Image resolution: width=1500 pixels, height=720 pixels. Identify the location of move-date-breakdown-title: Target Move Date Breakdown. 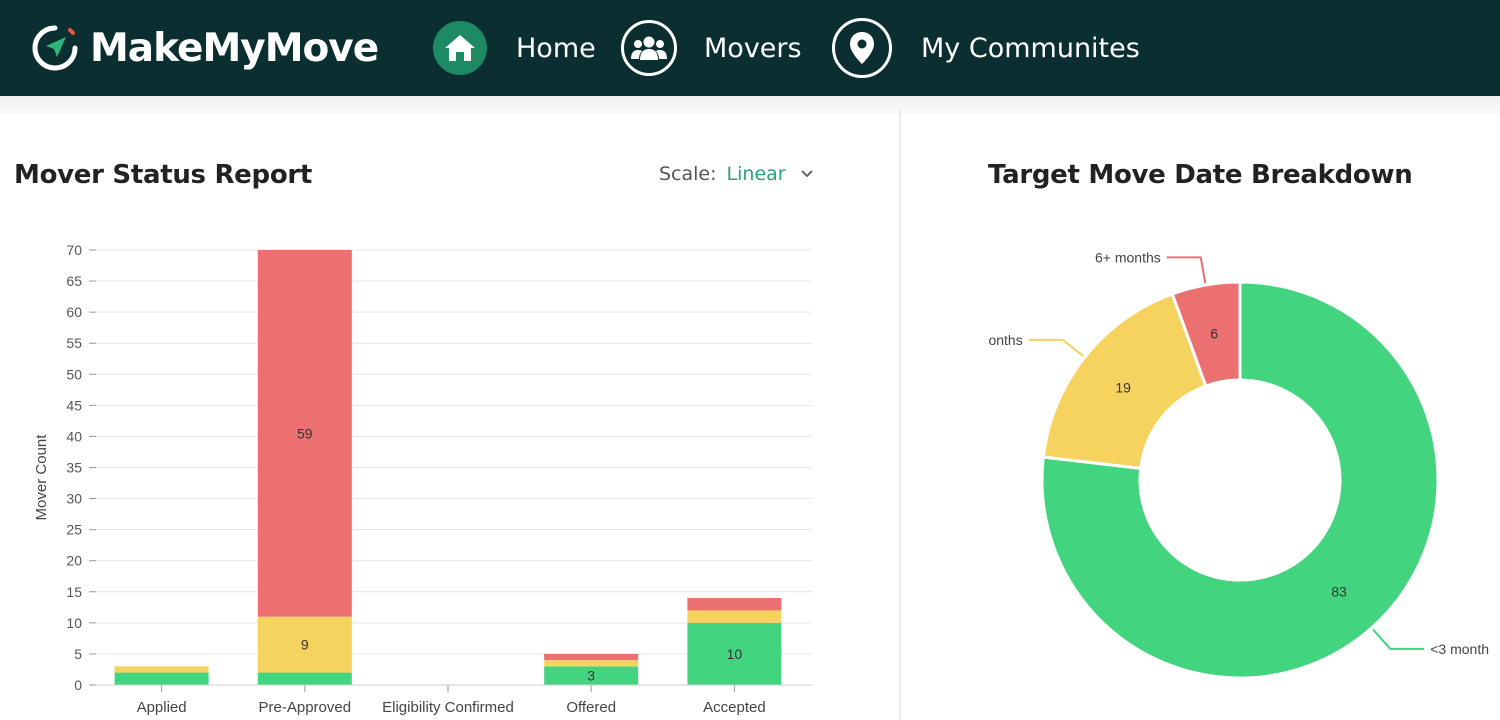
(1200, 175).